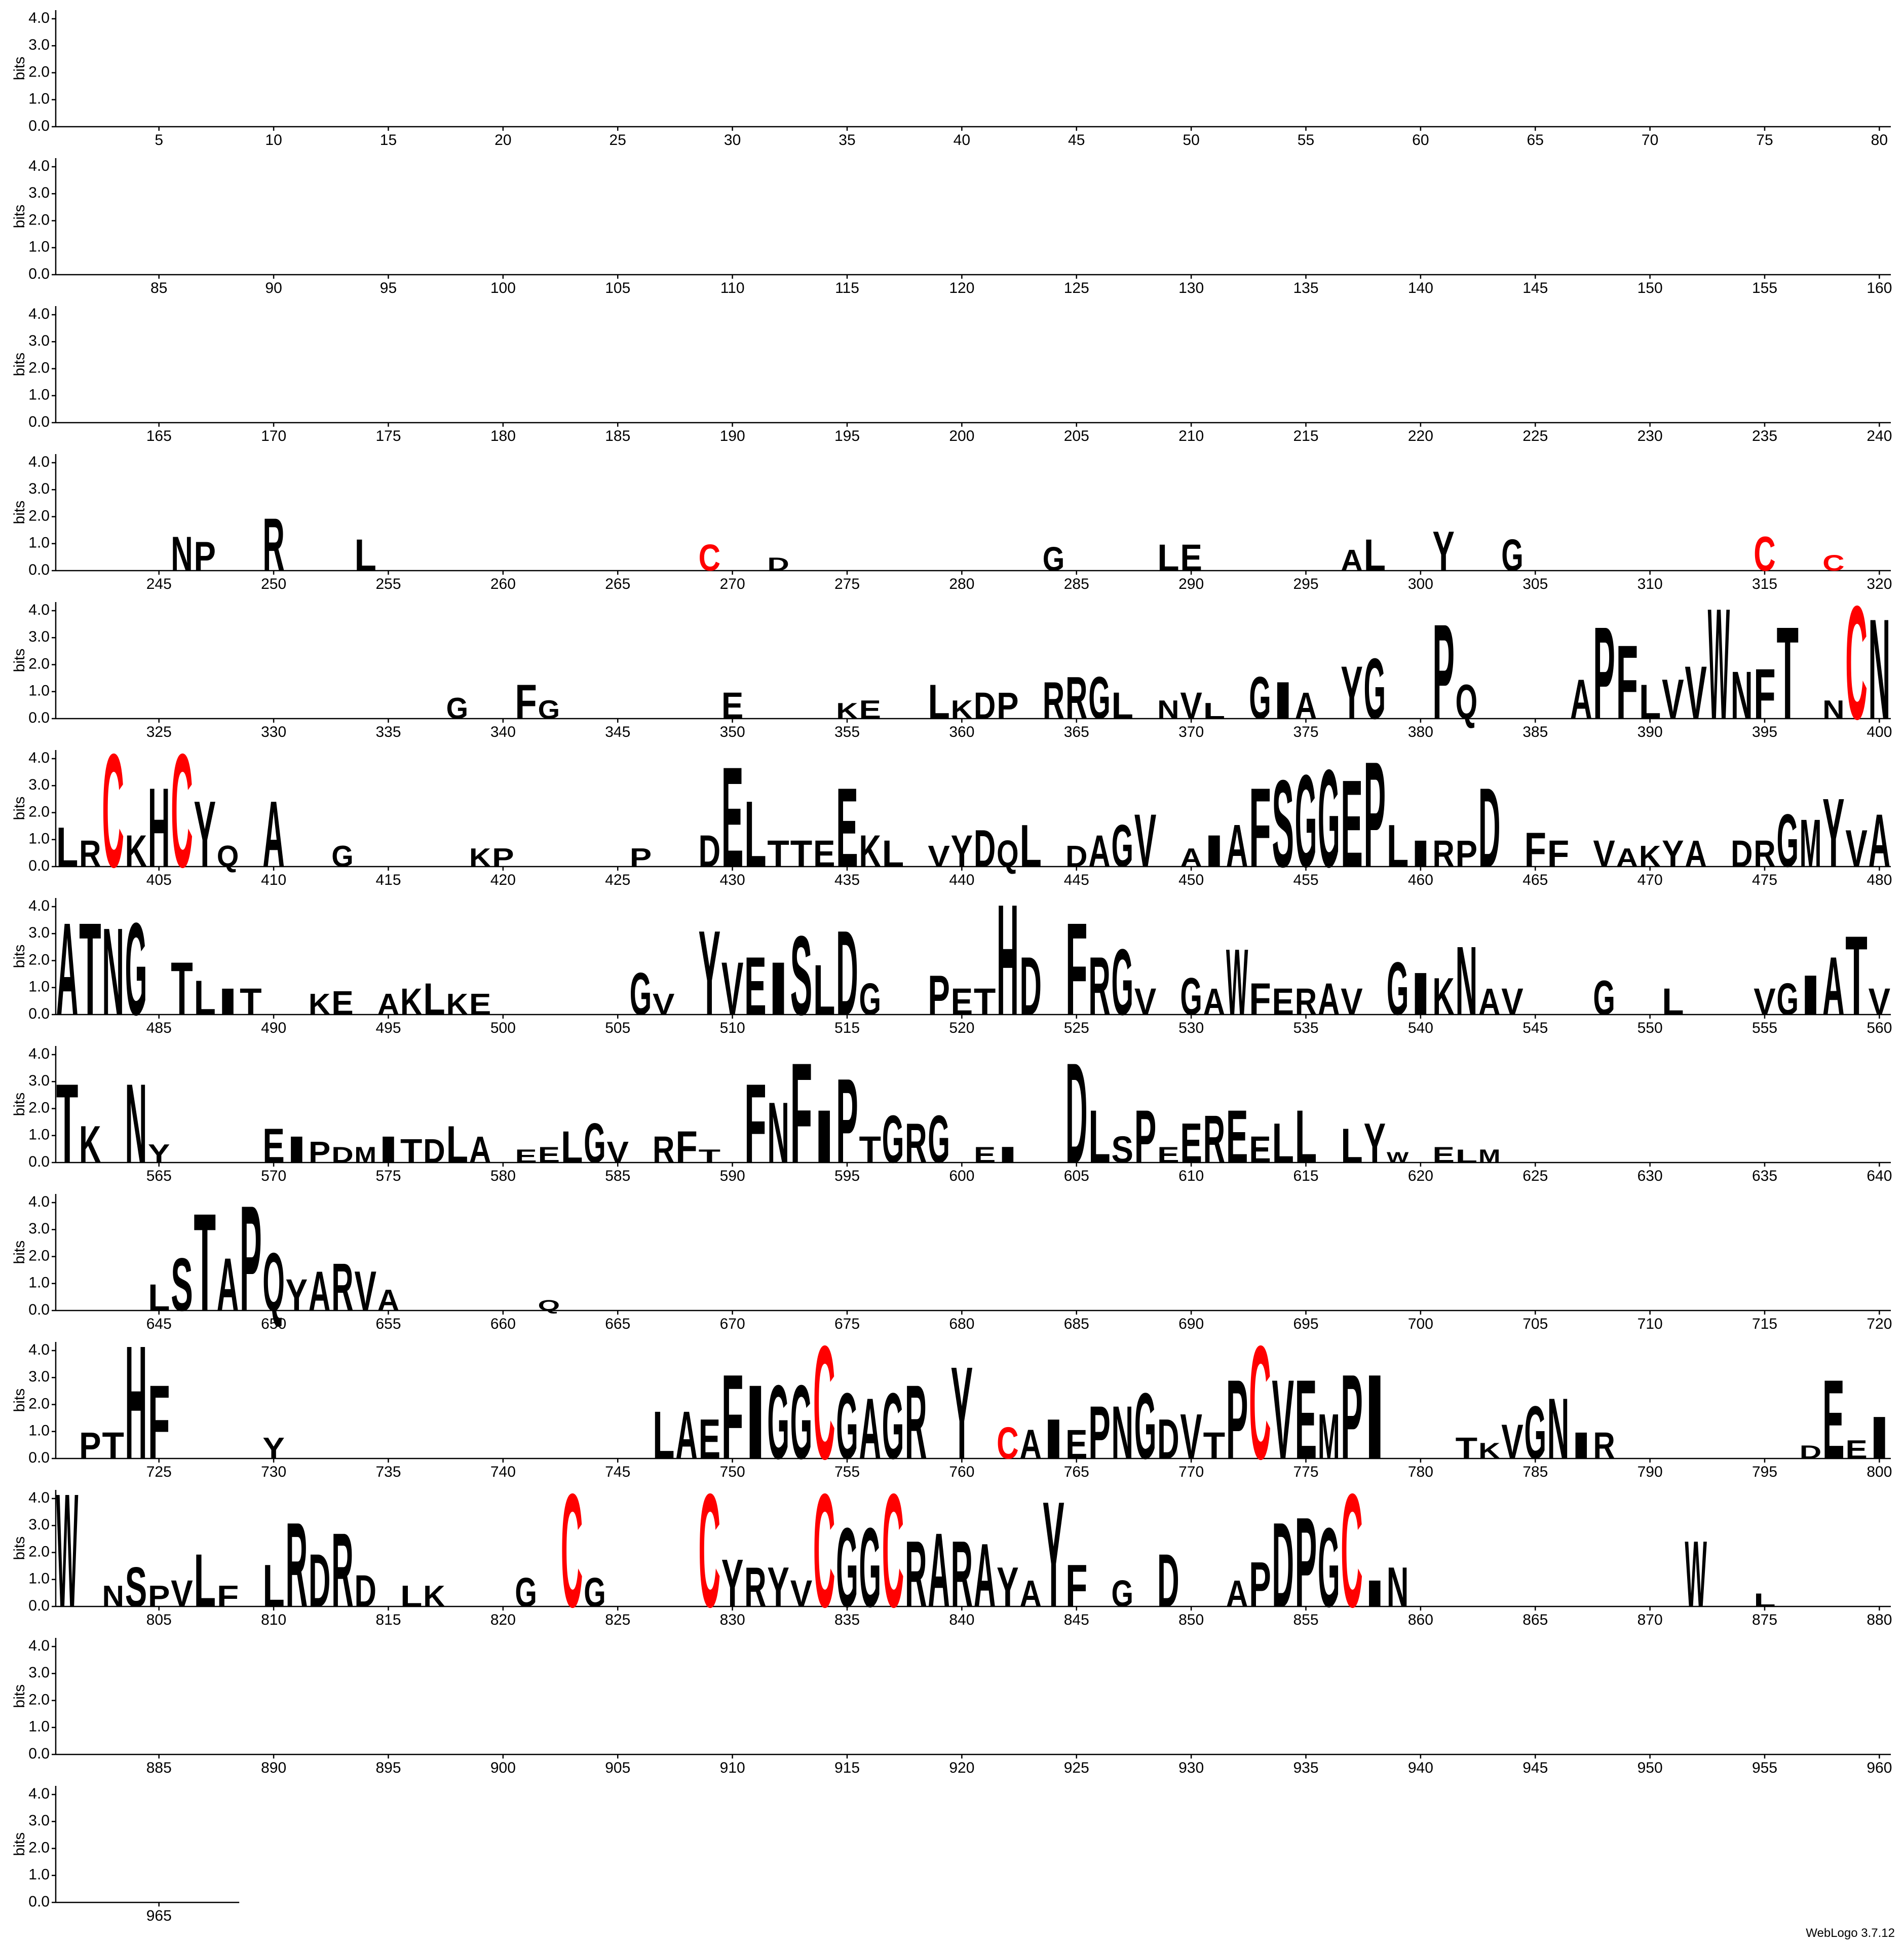 The height and width of the screenshot is (1945, 1904). What do you see at coordinates (1764, 288) in the screenshot?
I see `x-tick-label: 155` at bounding box center [1764, 288].